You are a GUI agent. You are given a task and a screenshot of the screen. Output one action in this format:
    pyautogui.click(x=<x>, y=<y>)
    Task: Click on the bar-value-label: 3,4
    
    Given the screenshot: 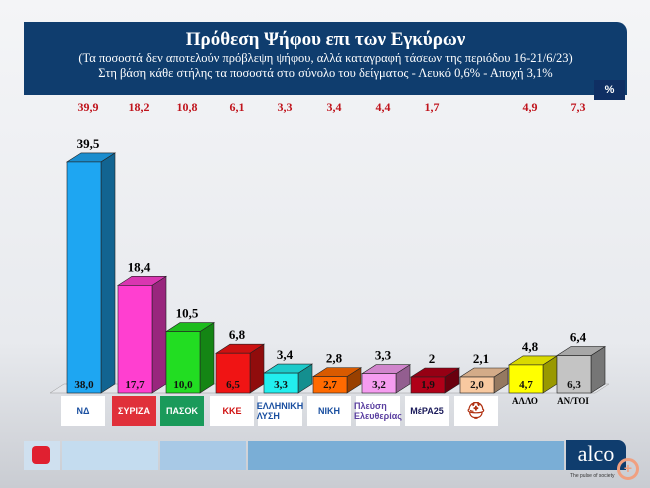 What is the action you would take?
    pyautogui.click(x=285, y=354)
    